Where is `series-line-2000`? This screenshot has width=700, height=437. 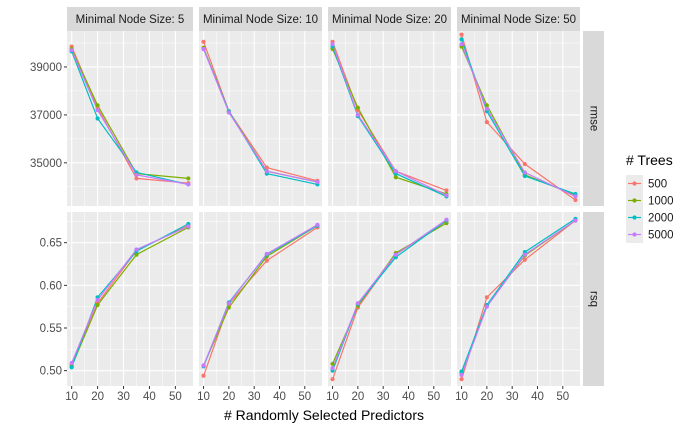
series-line-2000 is located at coordinates (389, 121).